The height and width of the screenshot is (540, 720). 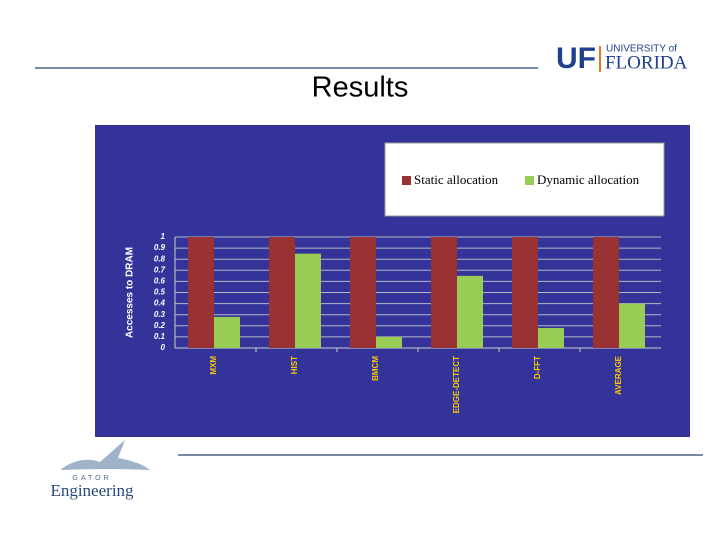 What do you see at coordinates (160, 336) in the screenshot?
I see `y-tick-label: 0.1` at bounding box center [160, 336].